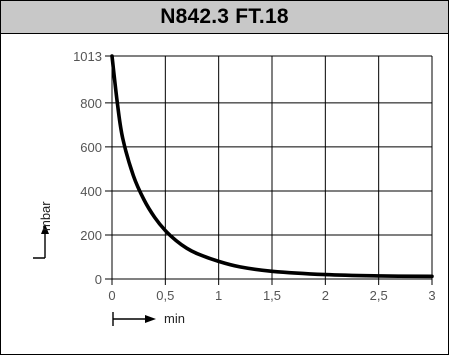  I want to click on y-axis-label: mbar, so click(45, 216).